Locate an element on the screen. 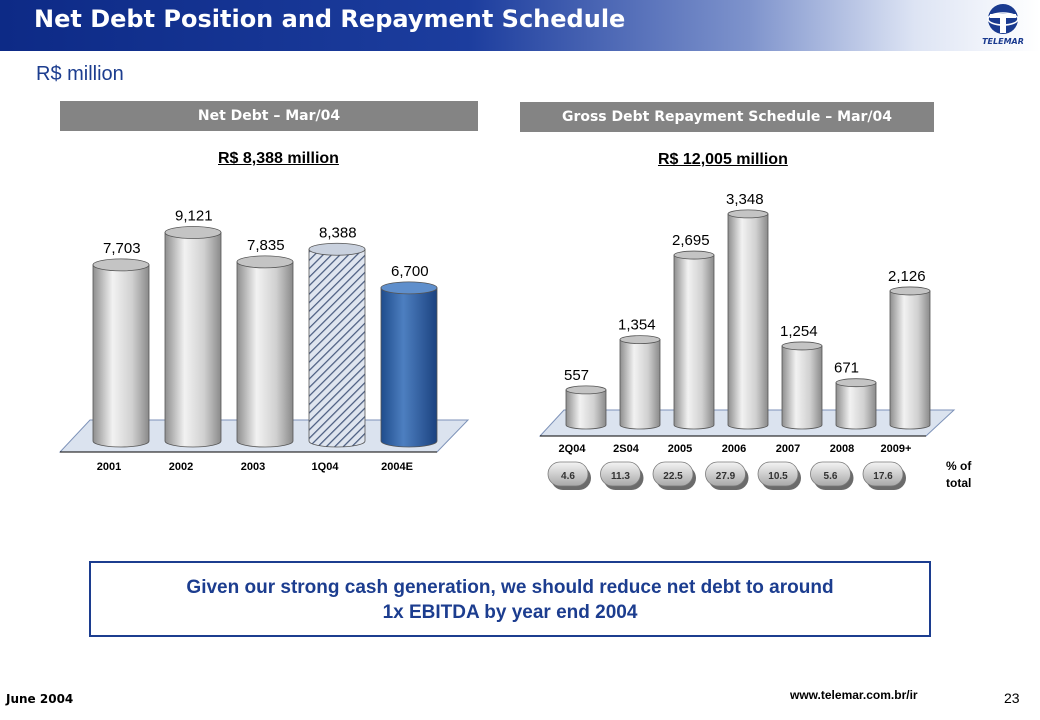  value-label: 7,835 is located at coordinates (266, 245).